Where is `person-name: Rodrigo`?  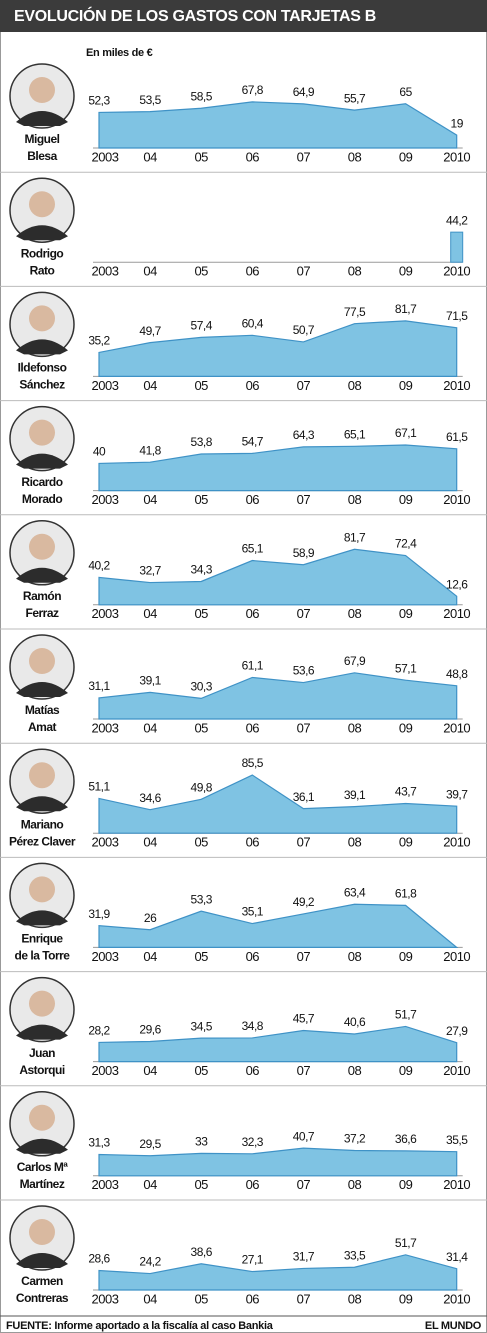 person-name: Rodrigo is located at coordinates (42, 253).